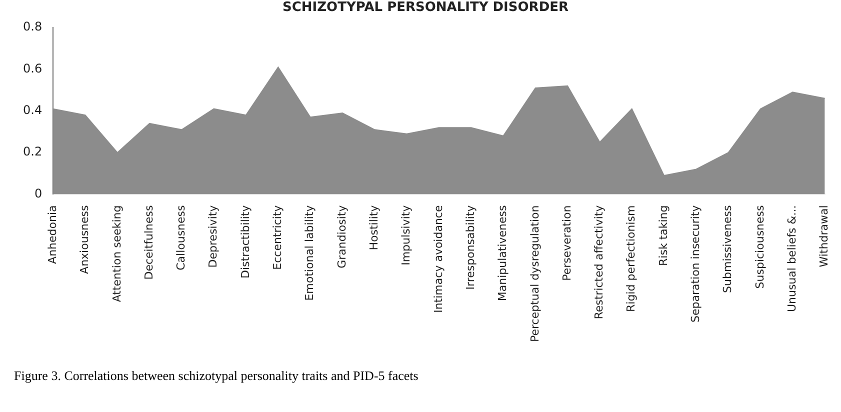  What do you see at coordinates (373, 227) in the screenshot?
I see `x-tick-label: Hostility` at bounding box center [373, 227].